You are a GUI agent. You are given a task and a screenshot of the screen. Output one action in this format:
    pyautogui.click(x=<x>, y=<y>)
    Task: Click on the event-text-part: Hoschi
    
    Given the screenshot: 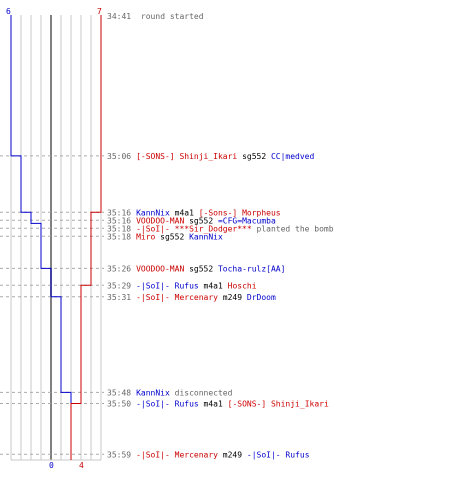 What is the action you would take?
    pyautogui.click(x=242, y=285)
    